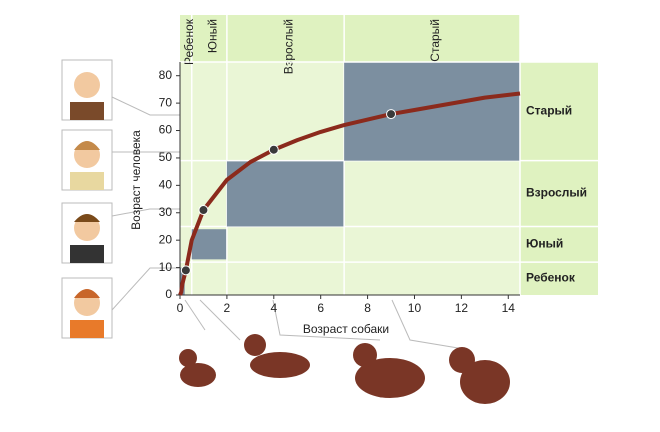 Image resolution: width=660 pixels, height=432 pixels. I want to click on stage-top-label: Юный, so click(212, 36).